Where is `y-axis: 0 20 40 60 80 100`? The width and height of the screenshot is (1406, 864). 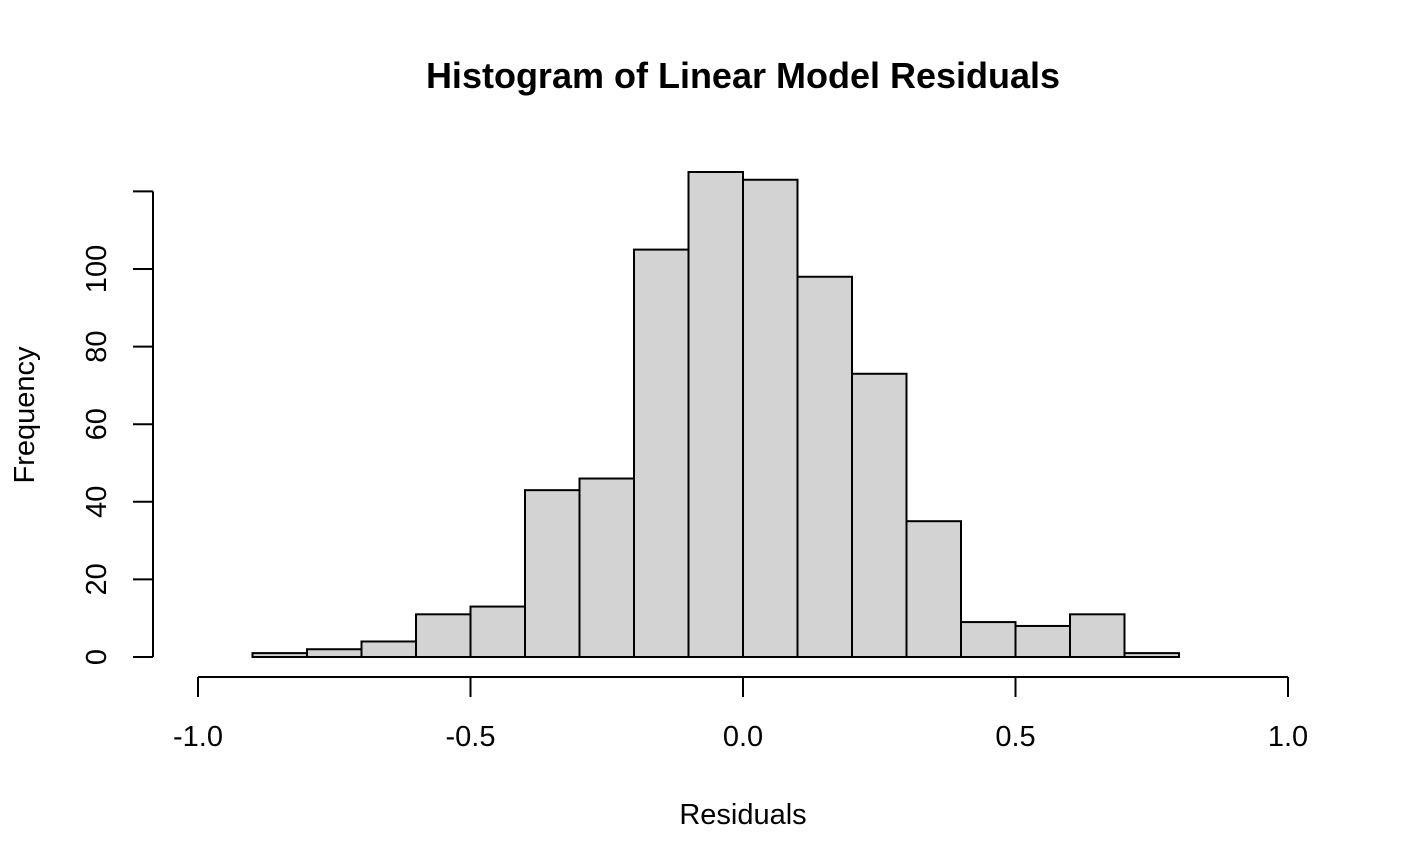 y-axis: 0 20 40 60 80 100 is located at coordinates (117, 427).